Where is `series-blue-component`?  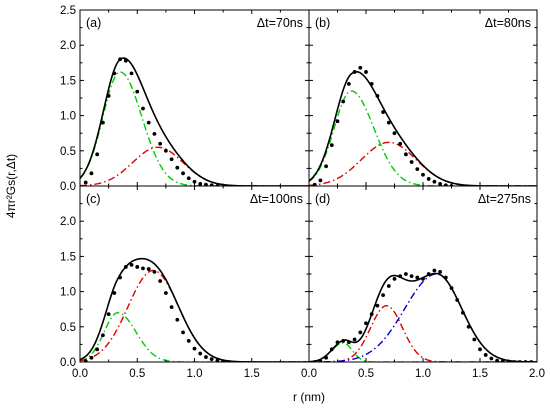
series-blue-component is located at coordinates (423, 317).